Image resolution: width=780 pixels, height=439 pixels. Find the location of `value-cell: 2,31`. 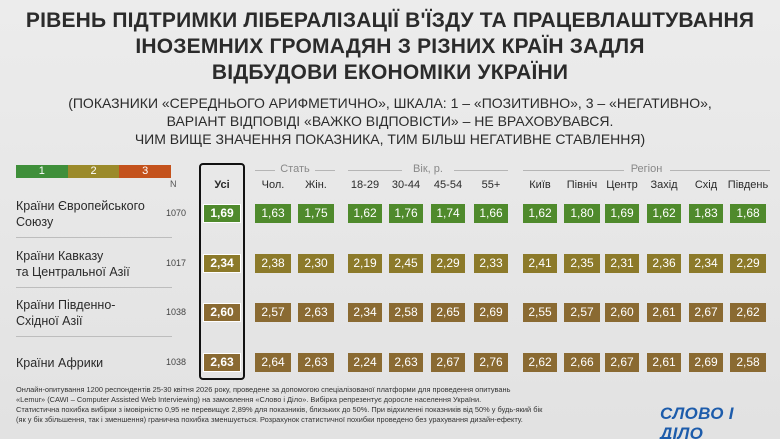

value-cell: 2,31 is located at coordinates (622, 263).